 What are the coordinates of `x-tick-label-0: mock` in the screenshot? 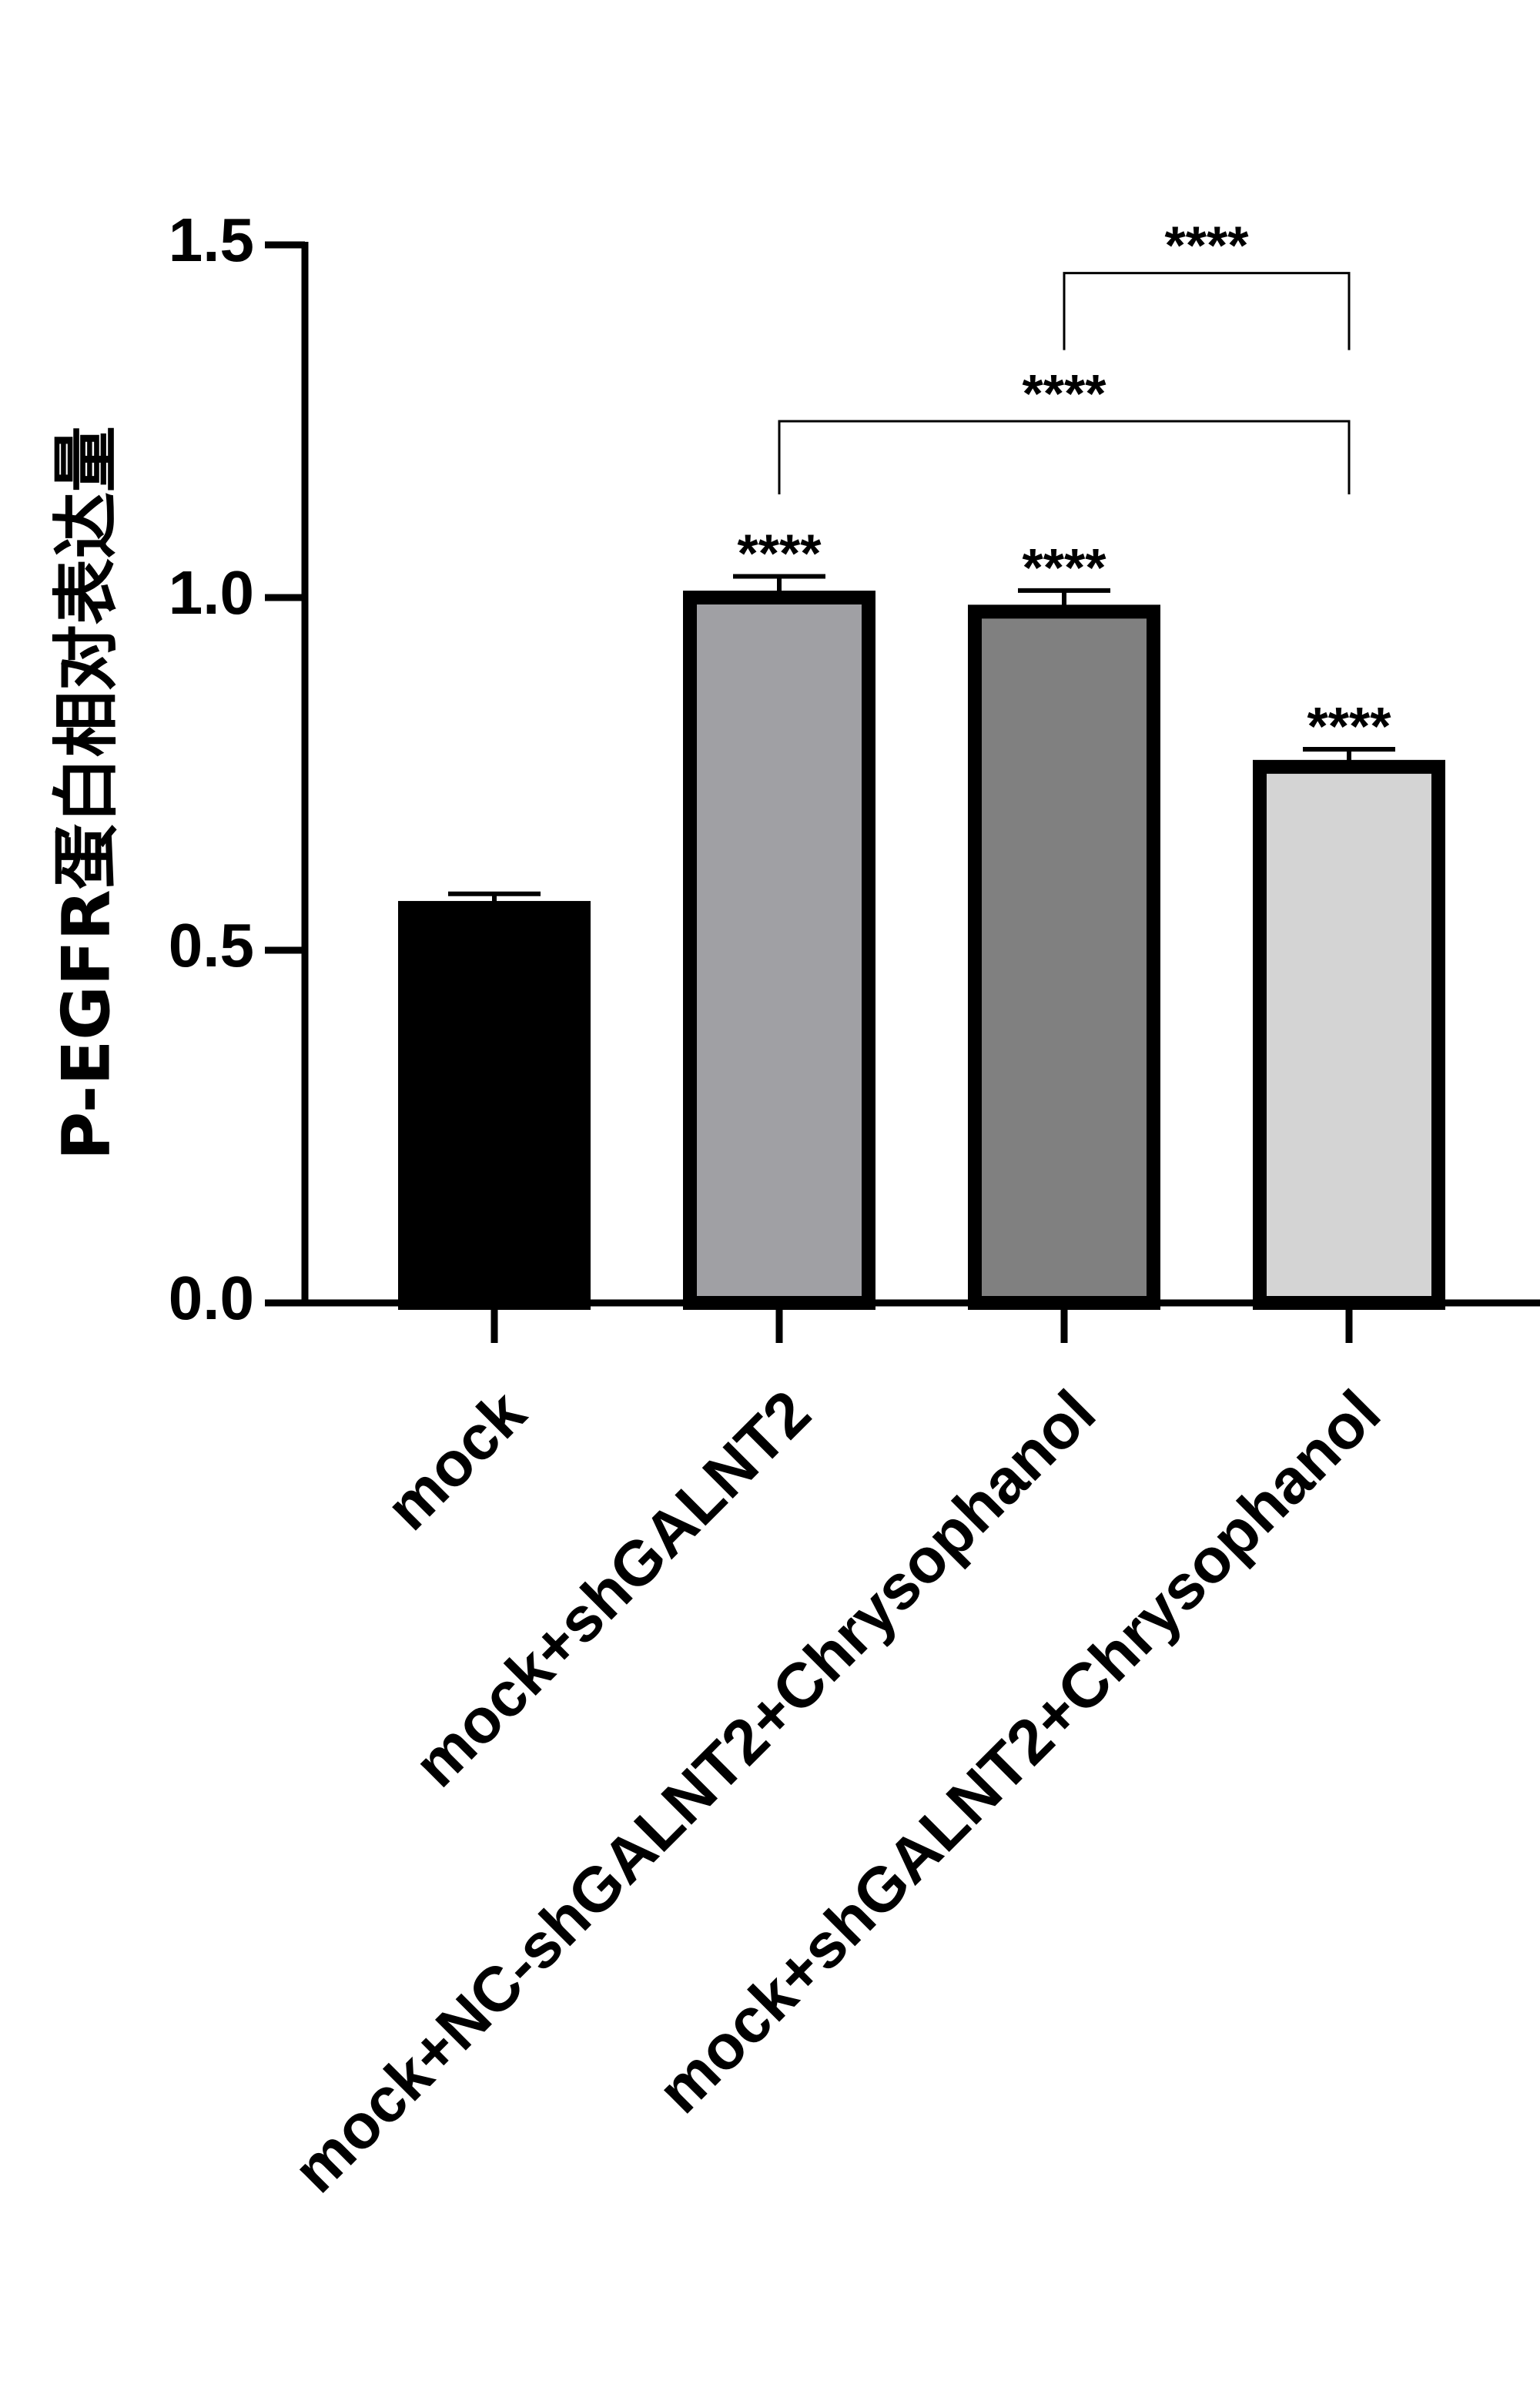 It's located at (456, 1460).